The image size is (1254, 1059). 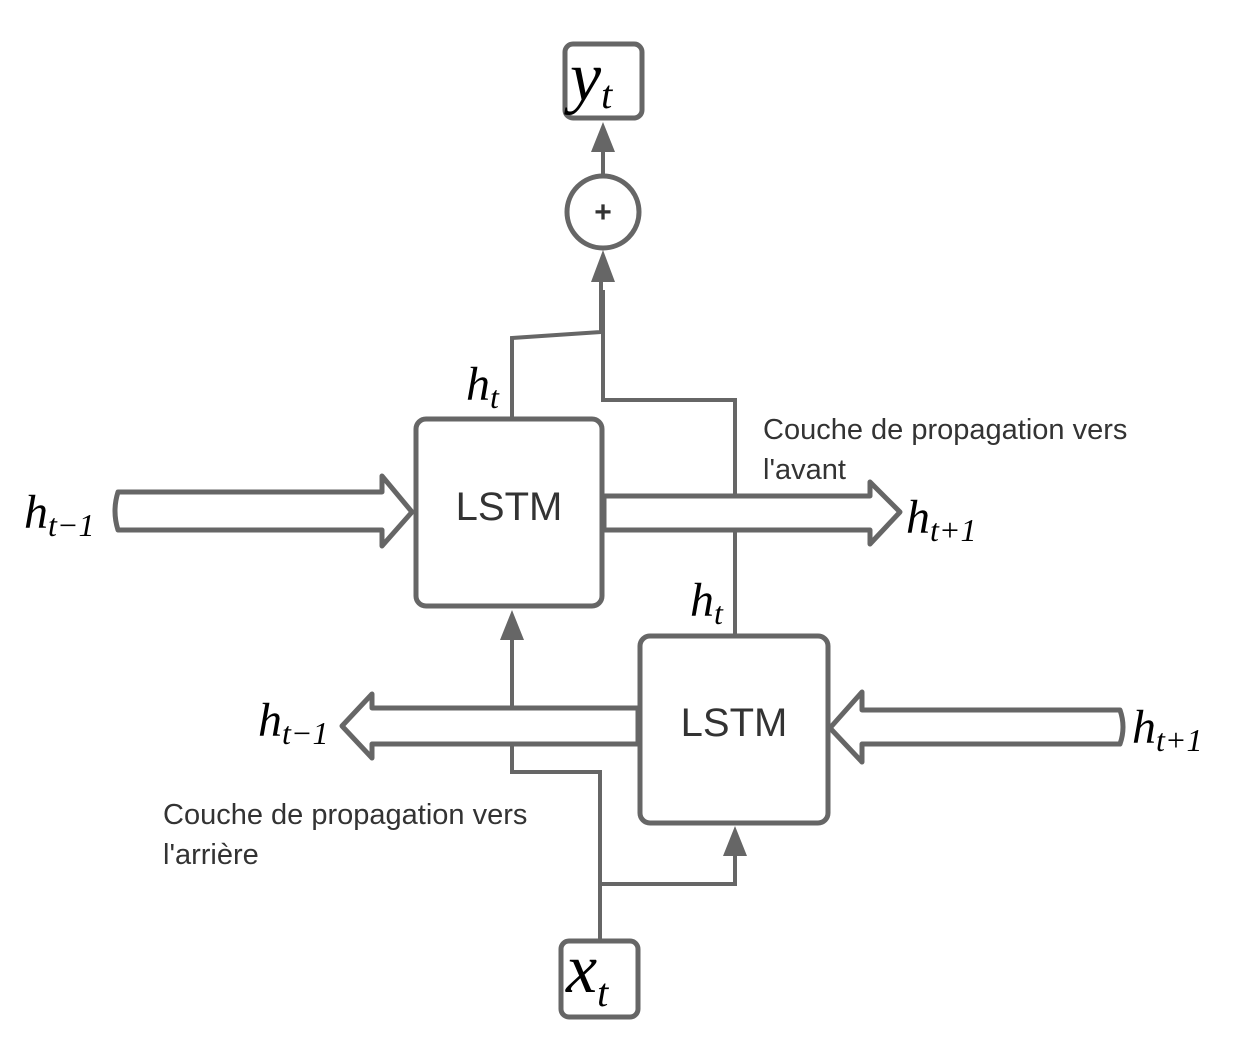 I want to click on arrowhead-into-backward-lstm, so click(x=735, y=841).